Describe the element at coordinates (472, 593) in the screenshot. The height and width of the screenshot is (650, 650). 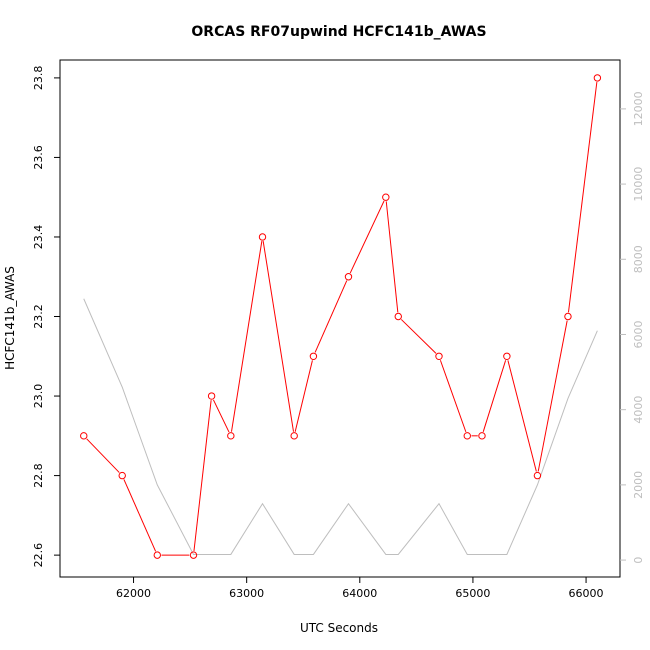
I see `x-tick-label: 65000` at that location.